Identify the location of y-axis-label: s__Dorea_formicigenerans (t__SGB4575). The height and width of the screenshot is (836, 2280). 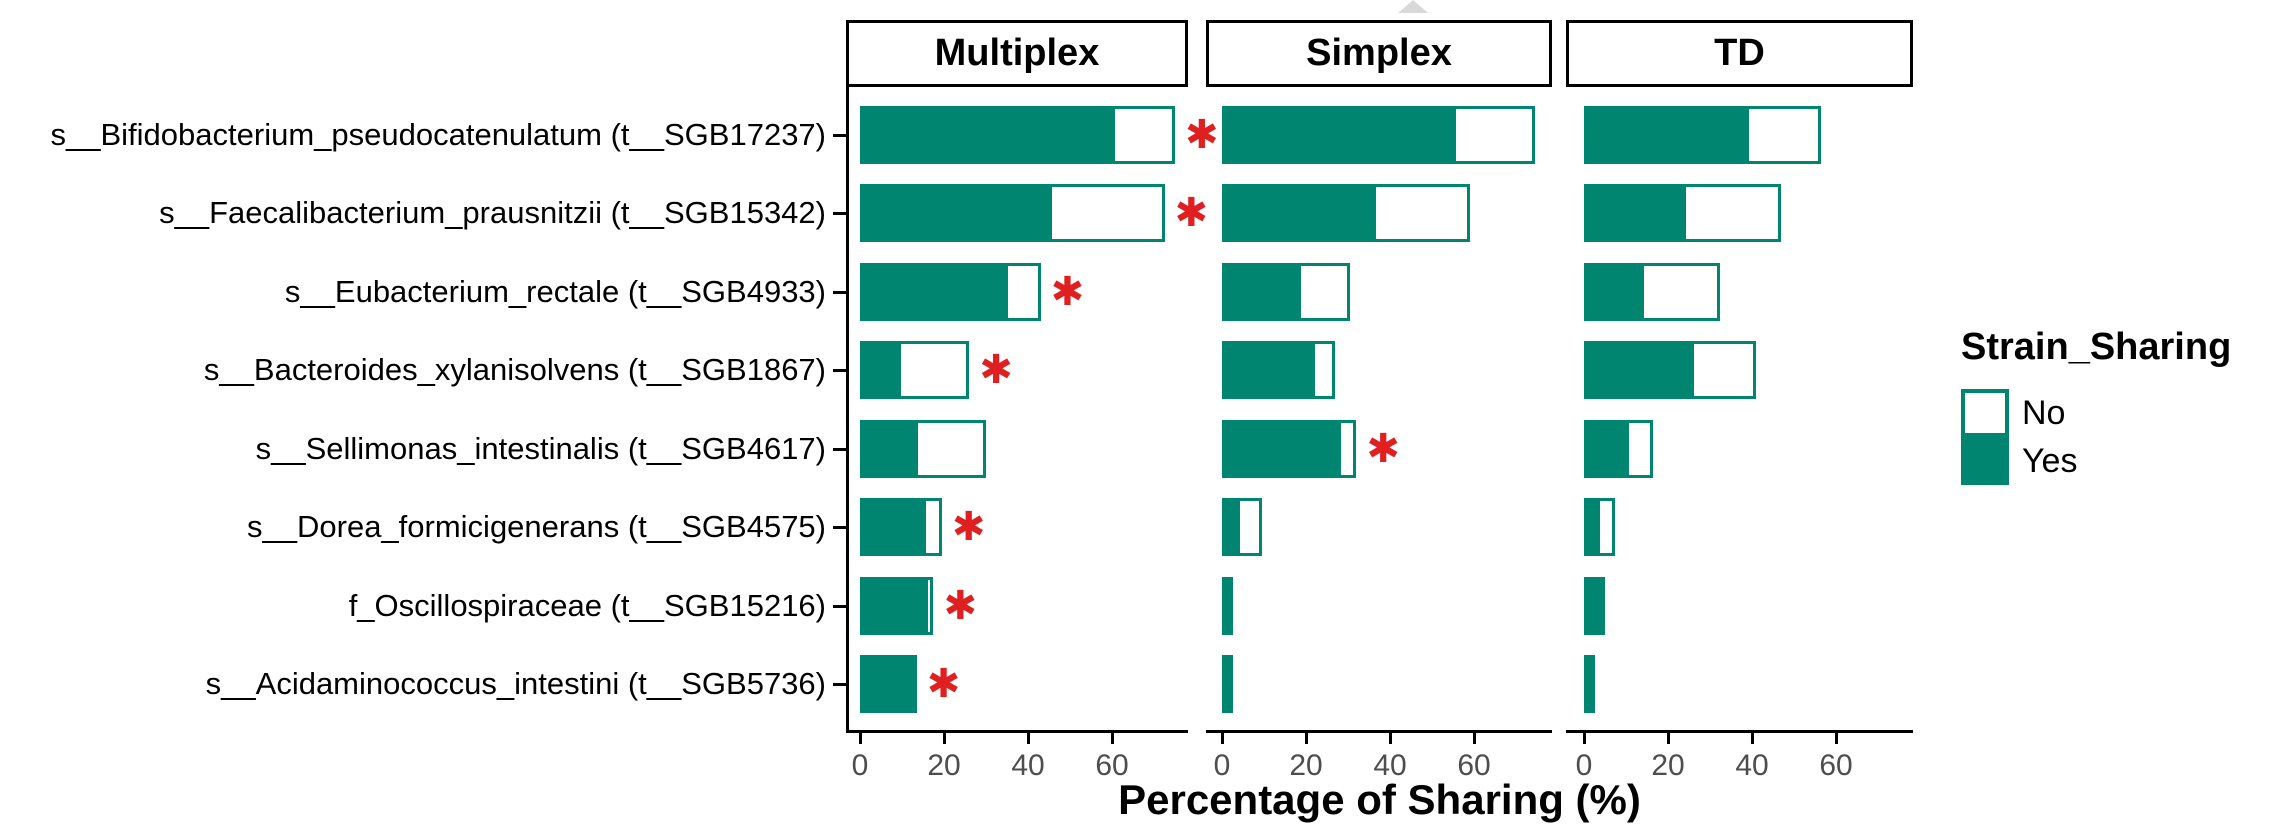
(536, 527).